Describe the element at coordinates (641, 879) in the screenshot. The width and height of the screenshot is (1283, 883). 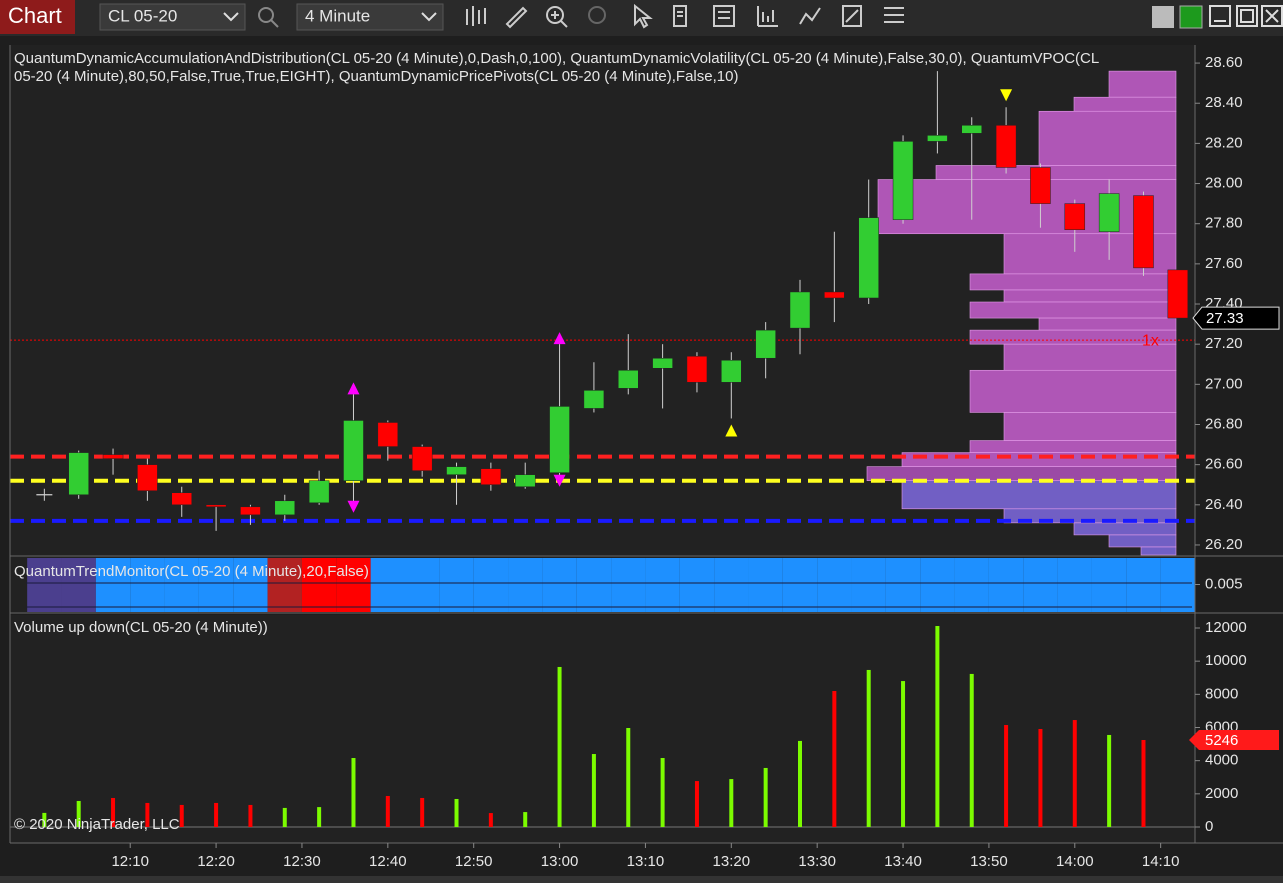
I see `scrollbar` at that location.